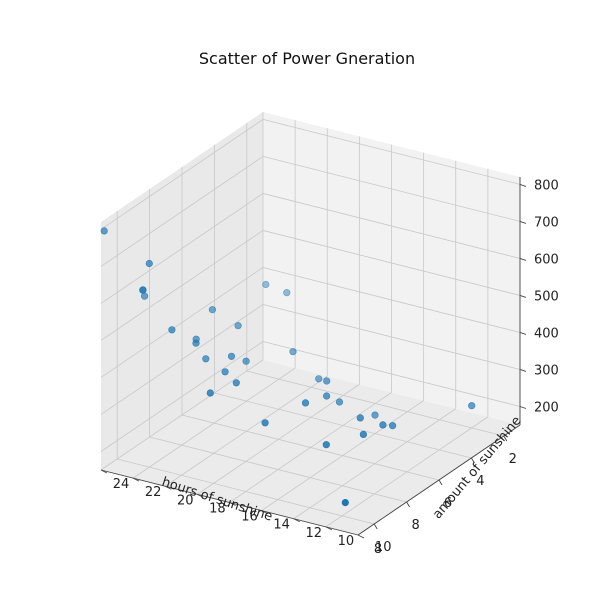  What do you see at coordinates (383, 547) in the screenshot?
I see `x-tick-label: 10` at bounding box center [383, 547].